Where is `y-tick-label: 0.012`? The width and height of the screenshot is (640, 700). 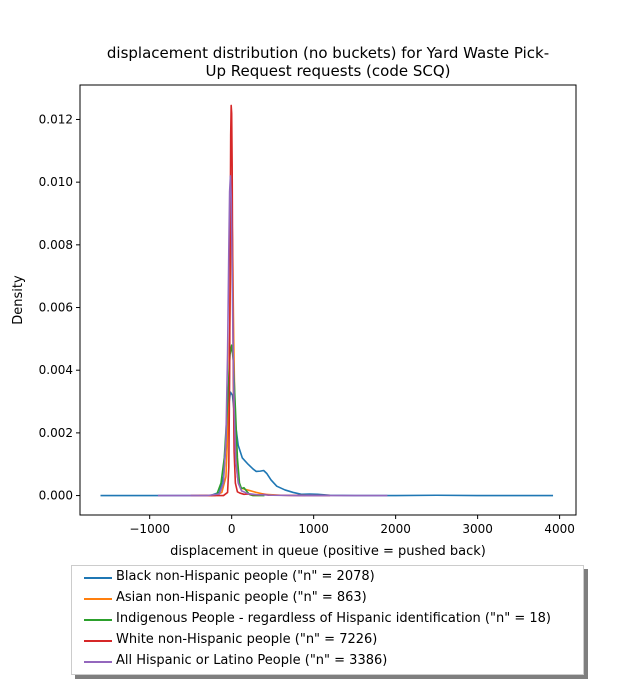 y-tick-label: 0.012 is located at coordinates (56, 119).